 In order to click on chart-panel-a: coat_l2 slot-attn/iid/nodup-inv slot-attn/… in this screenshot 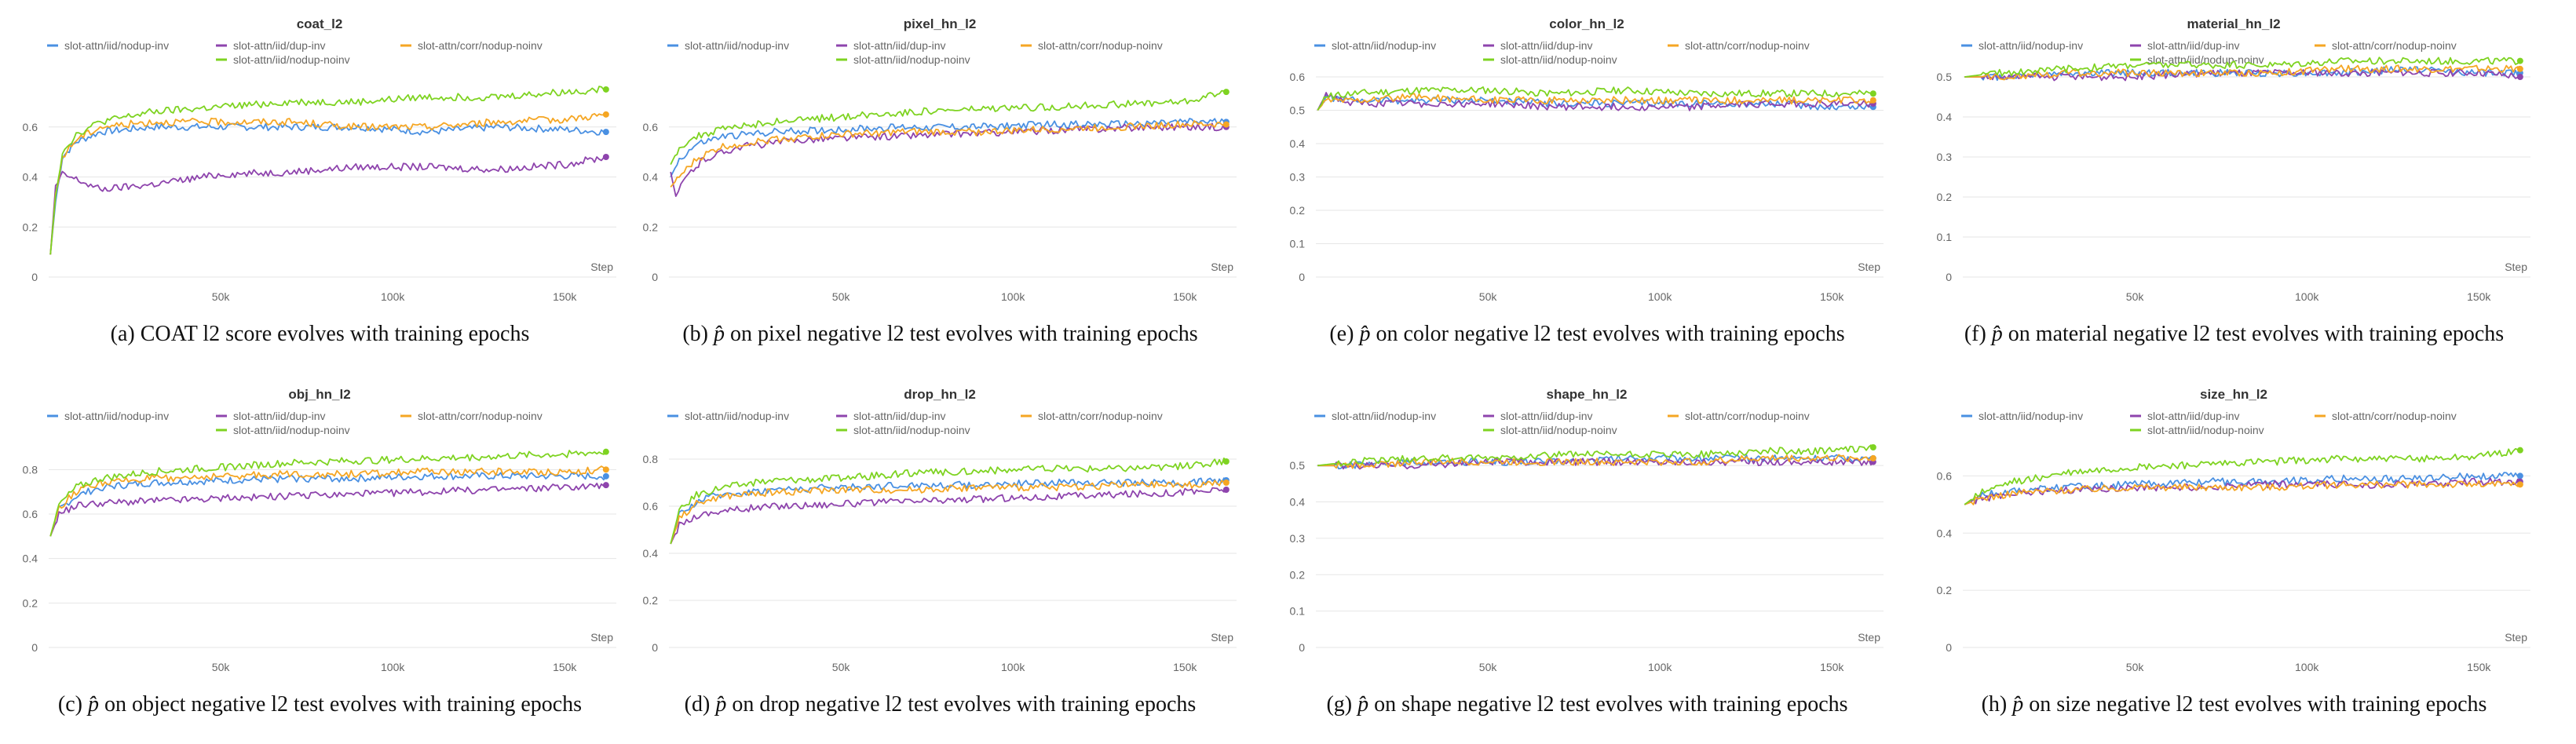, I will do `click(320, 186)`.